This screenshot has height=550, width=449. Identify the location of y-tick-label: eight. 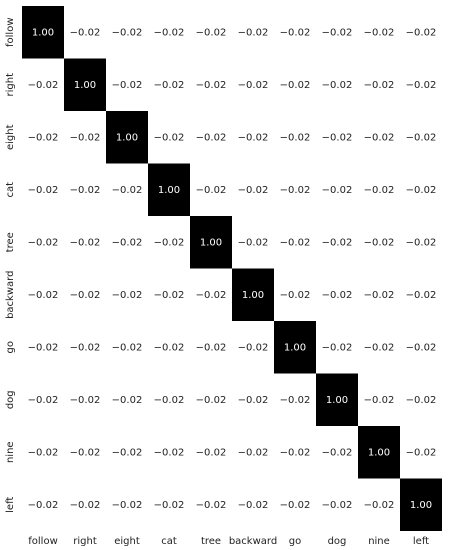
(10, 137).